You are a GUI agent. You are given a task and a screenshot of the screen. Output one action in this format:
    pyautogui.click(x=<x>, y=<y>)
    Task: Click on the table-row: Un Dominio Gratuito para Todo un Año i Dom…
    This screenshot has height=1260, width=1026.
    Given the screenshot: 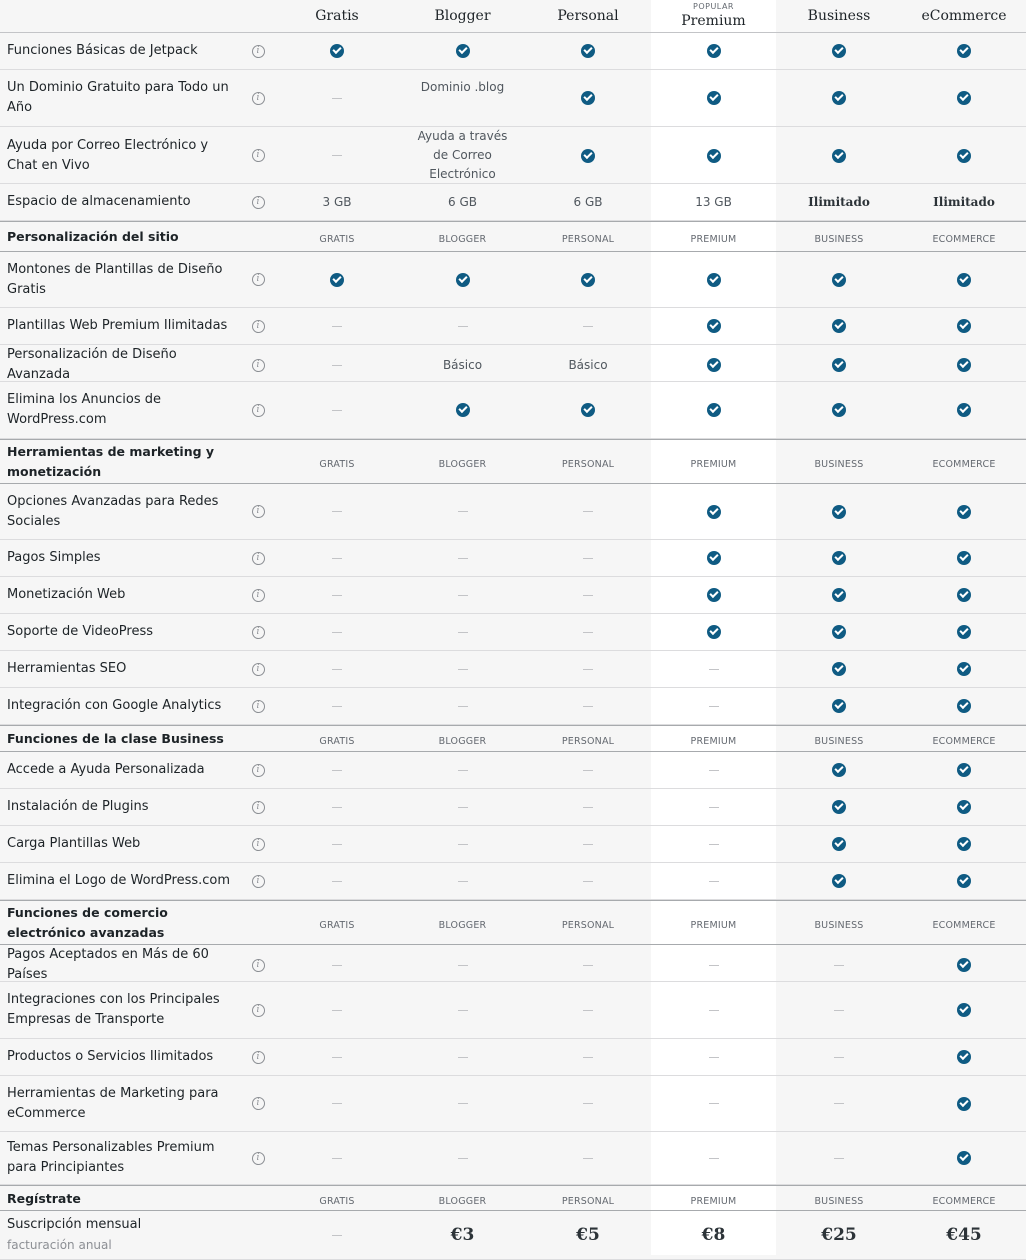 What is the action you would take?
    pyautogui.click(x=513, y=98)
    